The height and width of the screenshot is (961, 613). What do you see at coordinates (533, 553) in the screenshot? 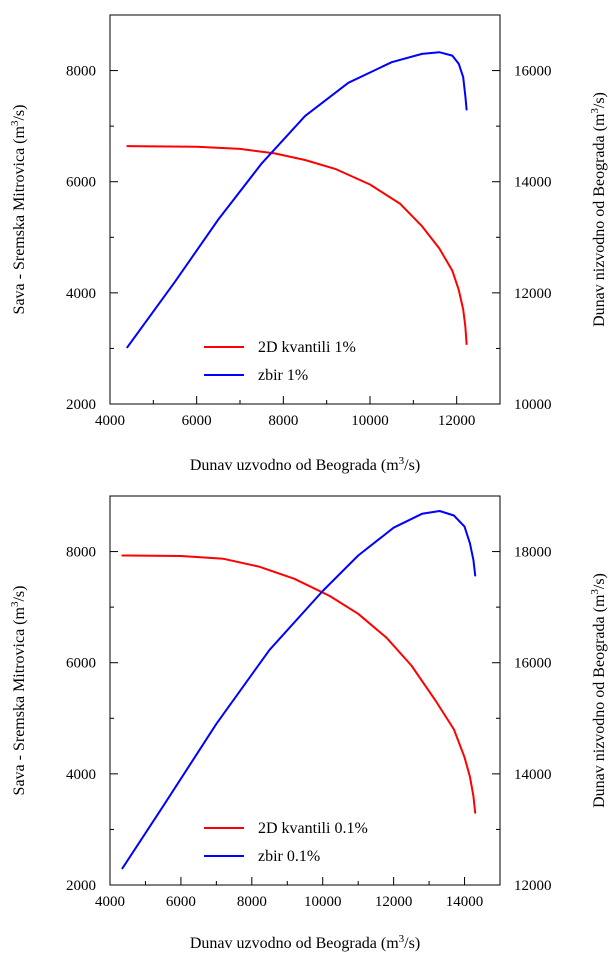
I see `y-right-tick-label: 18000` at bounding box center [533, 553].